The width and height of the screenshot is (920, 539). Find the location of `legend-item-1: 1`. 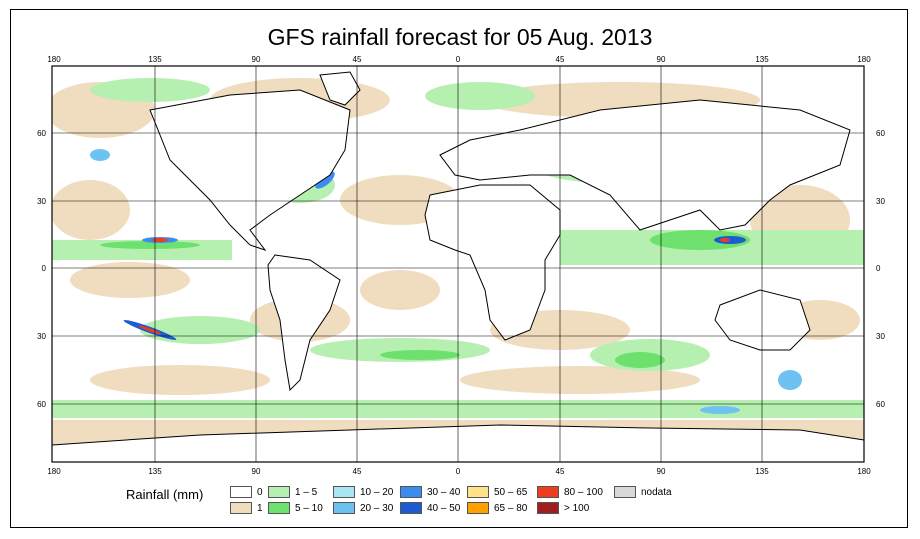

legend-item-1: 1 is located at coordinates (246, 508).